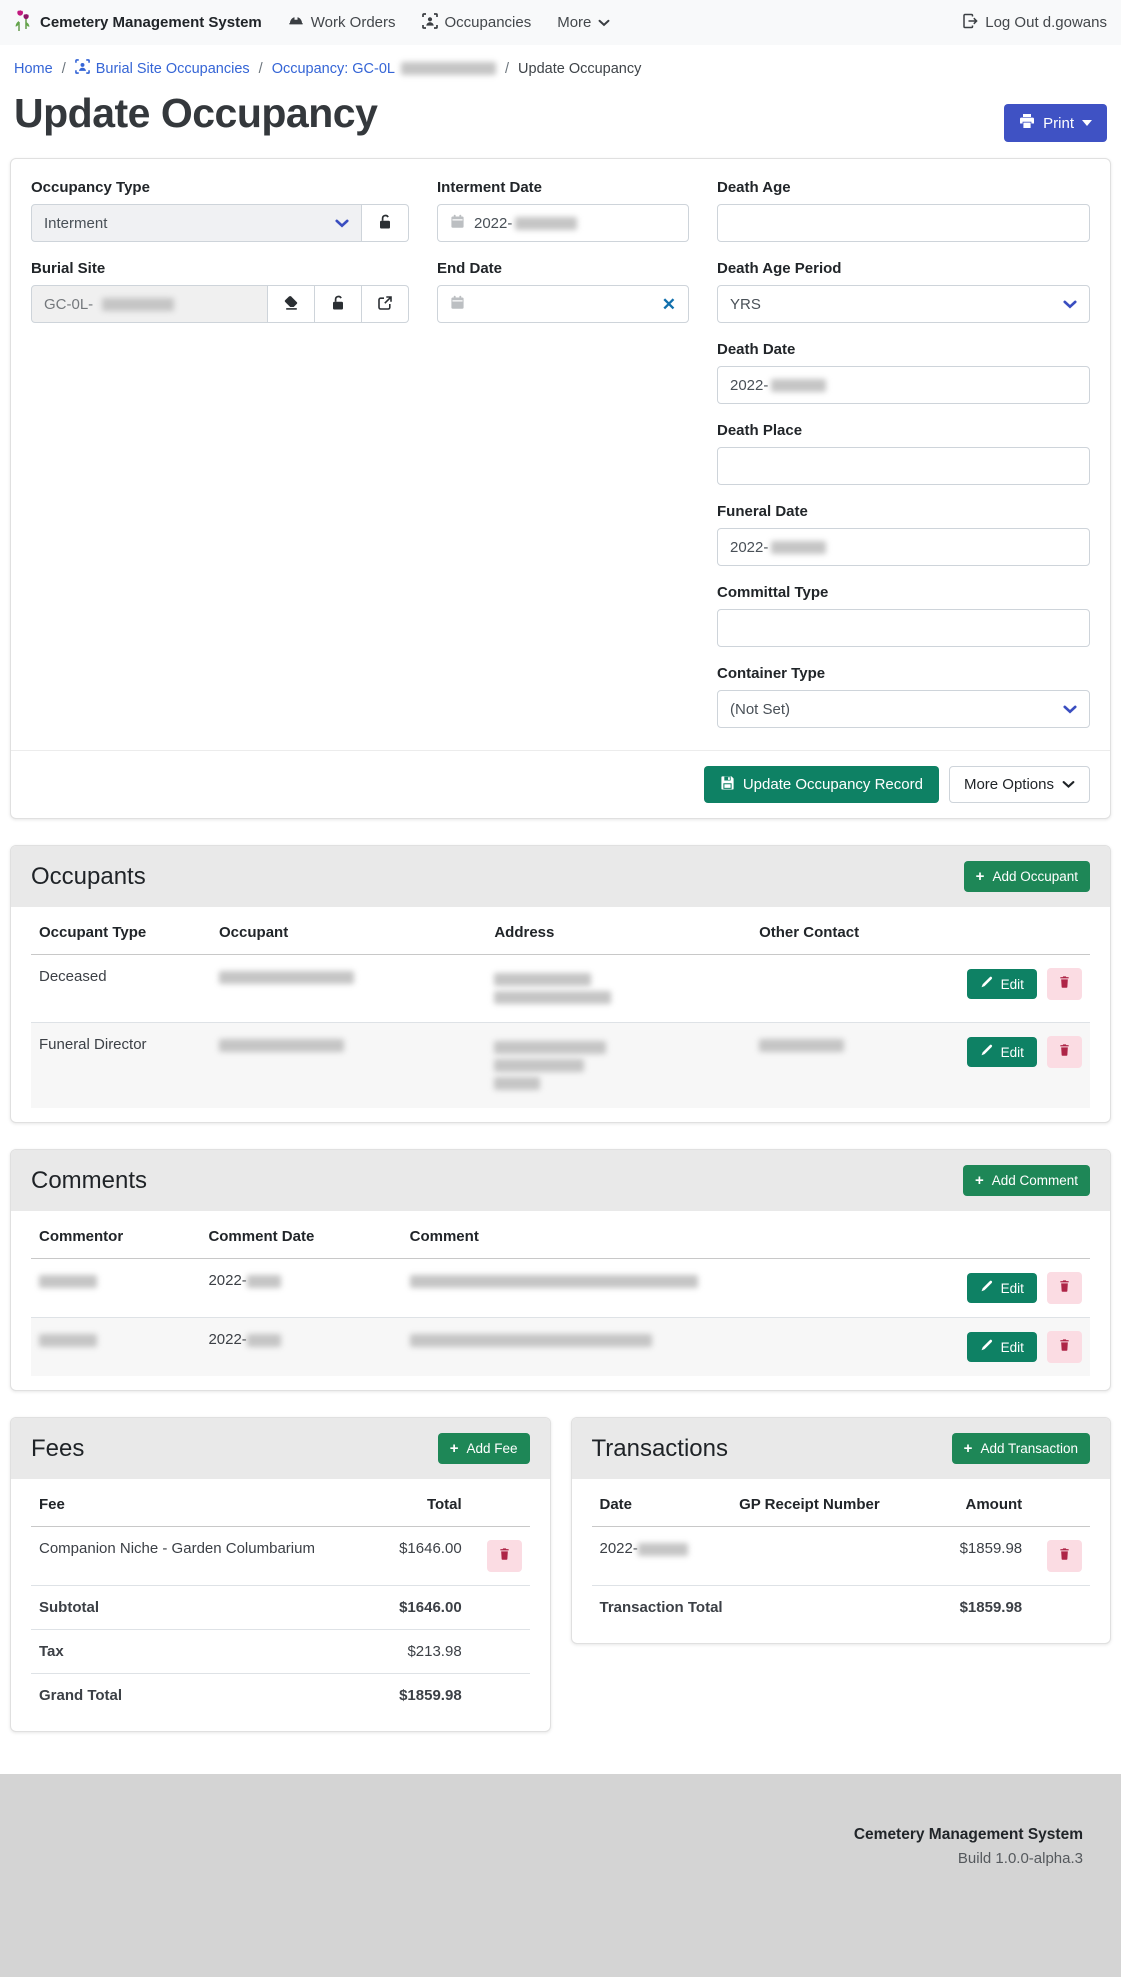  Describe the element at coordinates (583, 22) in the screenshot. I see `nav-more: More` at that location.